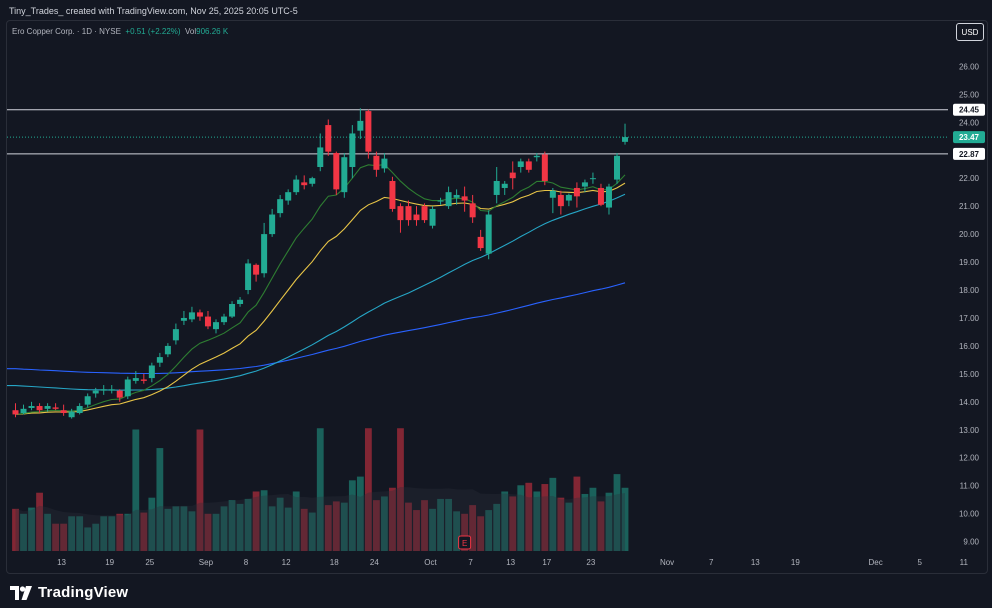  What do you see at coordinates (153, 31) in the screenshot?
I see `price-change: +0.51 (+2.22%)` at bounding box center [153, 31].